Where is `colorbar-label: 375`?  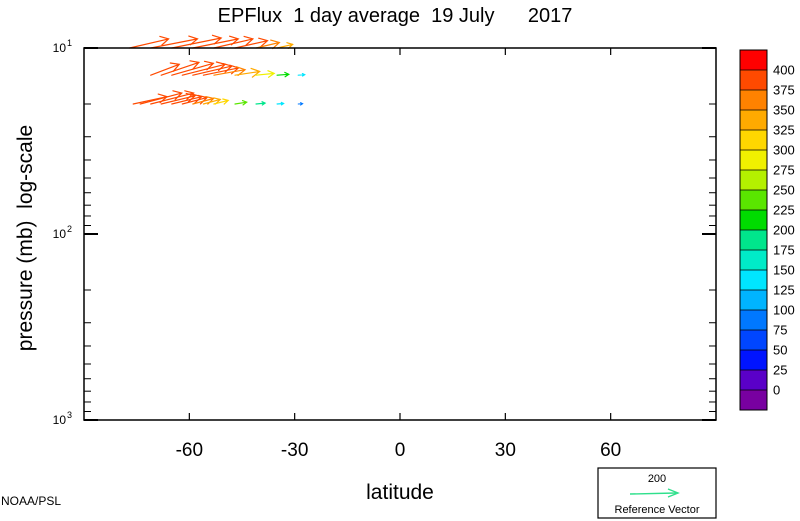 colorbar-label: 375 is located at coordinates (784, 90).